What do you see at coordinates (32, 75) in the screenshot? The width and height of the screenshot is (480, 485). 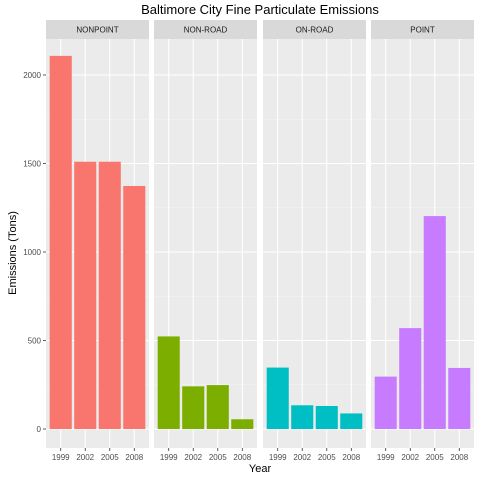 I see `y-tick-label: 2000` at bounding box center [32, 75].